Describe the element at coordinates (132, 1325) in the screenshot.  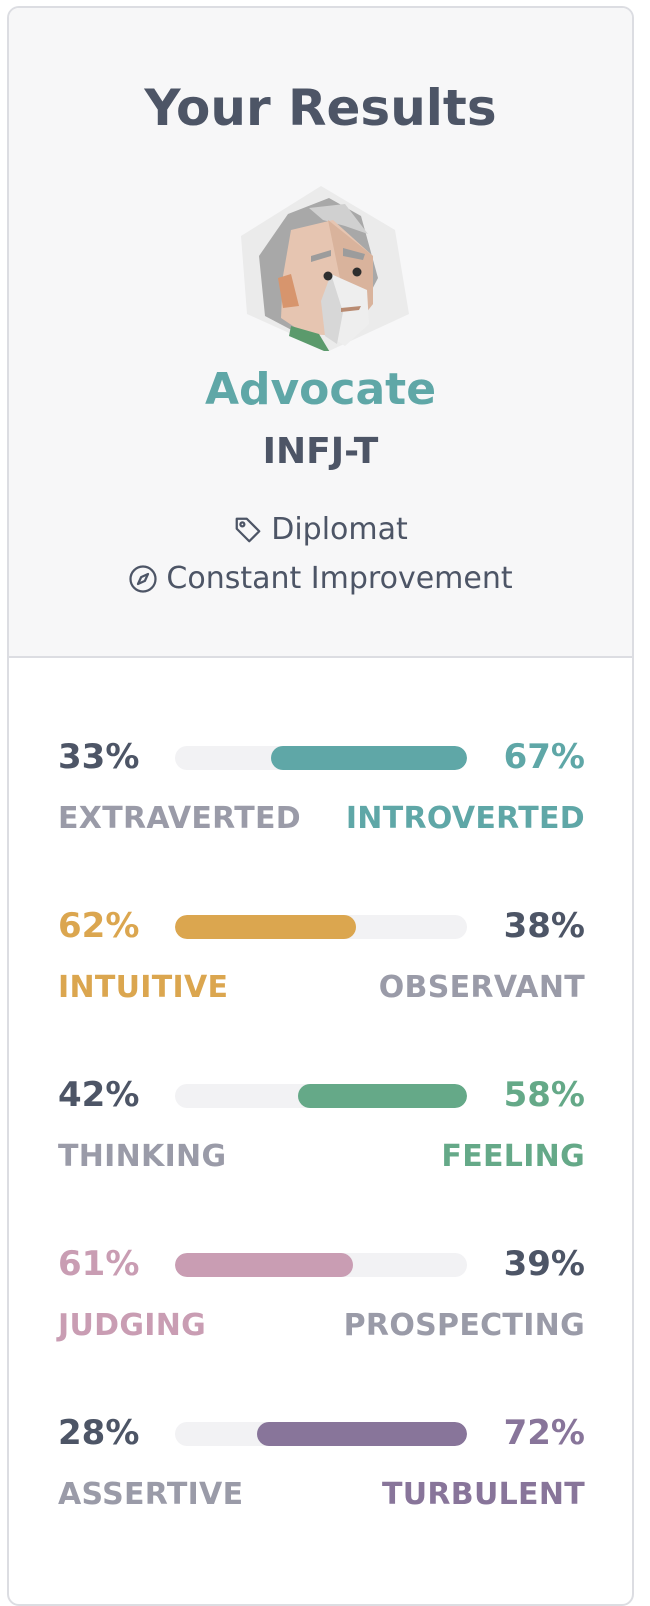
I see `trait-left-label: JUDGING` at that location.